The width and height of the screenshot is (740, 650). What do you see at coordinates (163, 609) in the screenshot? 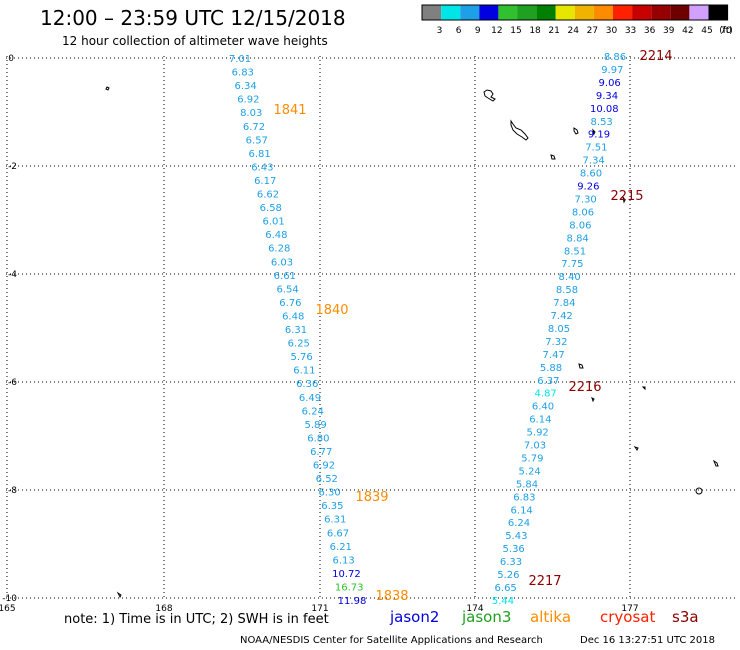
I see `lon-tick-label: 168` at bounding box center [163, 609].